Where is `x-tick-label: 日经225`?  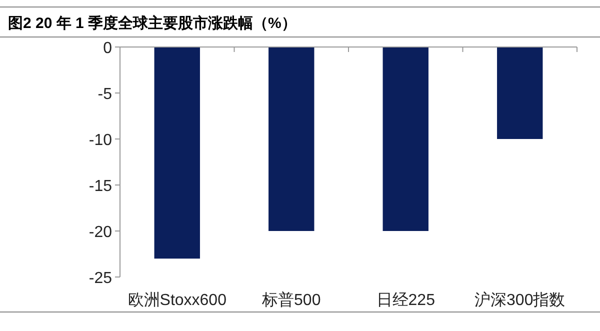 x-tick-label: 日经225 is located at coordinates (406, 300).